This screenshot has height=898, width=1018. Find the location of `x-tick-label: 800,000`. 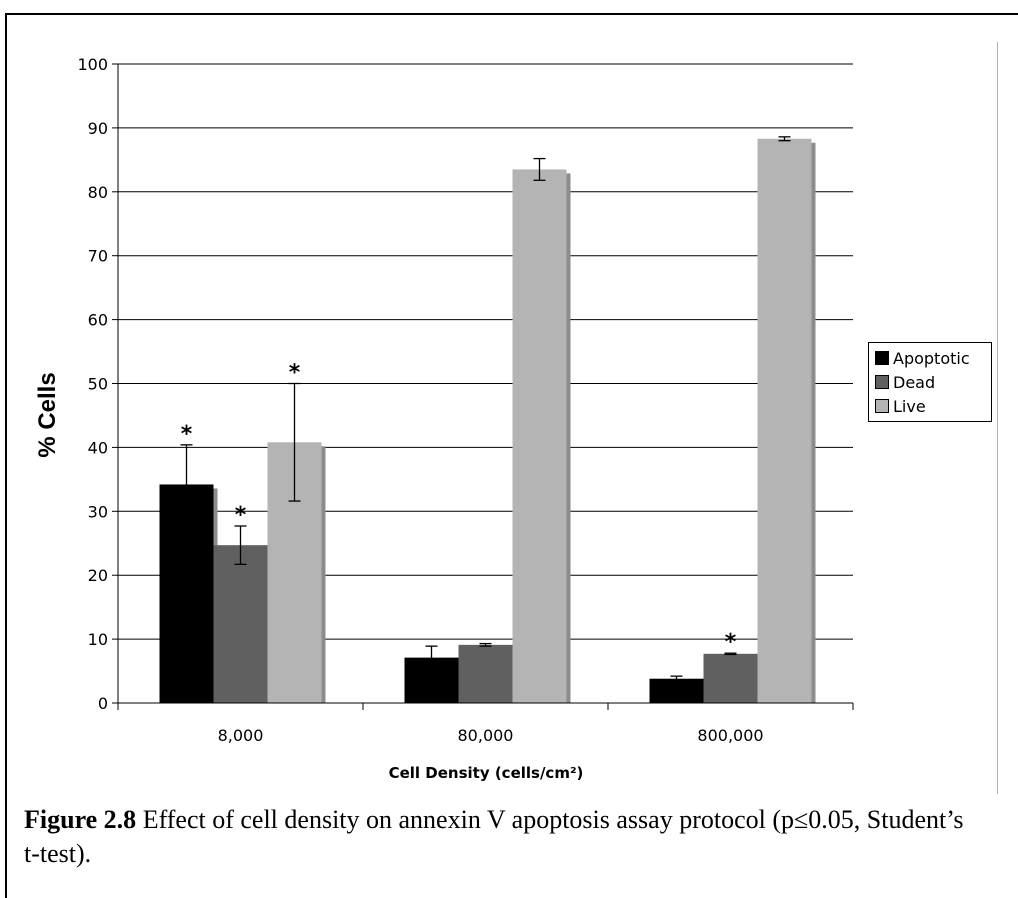

x-tick-label: 800,000 is located at coordinates (730, 735).